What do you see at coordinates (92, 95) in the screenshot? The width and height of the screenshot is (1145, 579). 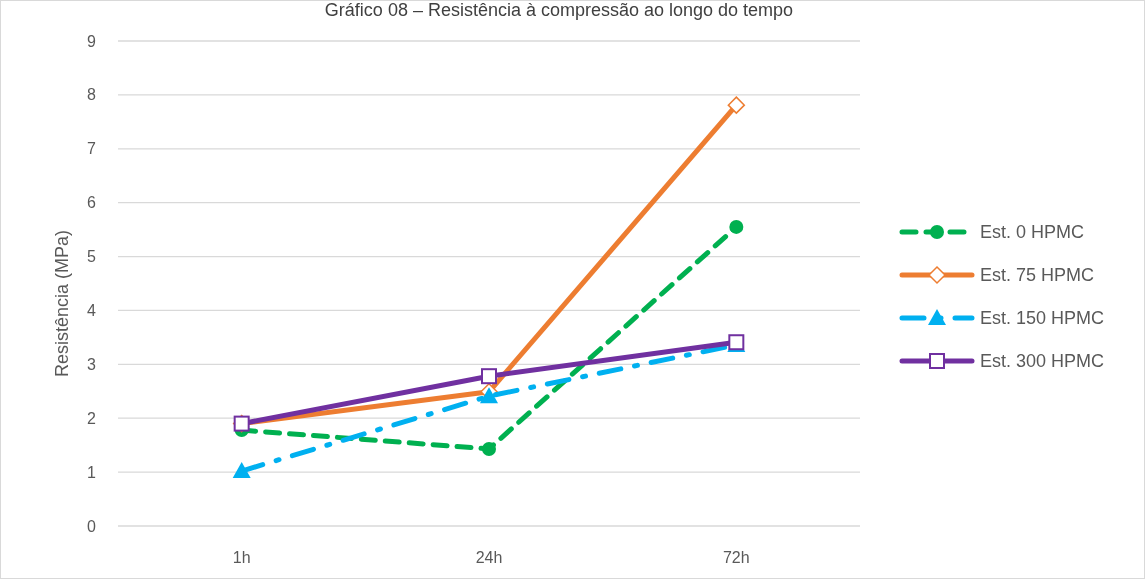 I see `y-tick-label: 8` at bounding box center [92, 95].